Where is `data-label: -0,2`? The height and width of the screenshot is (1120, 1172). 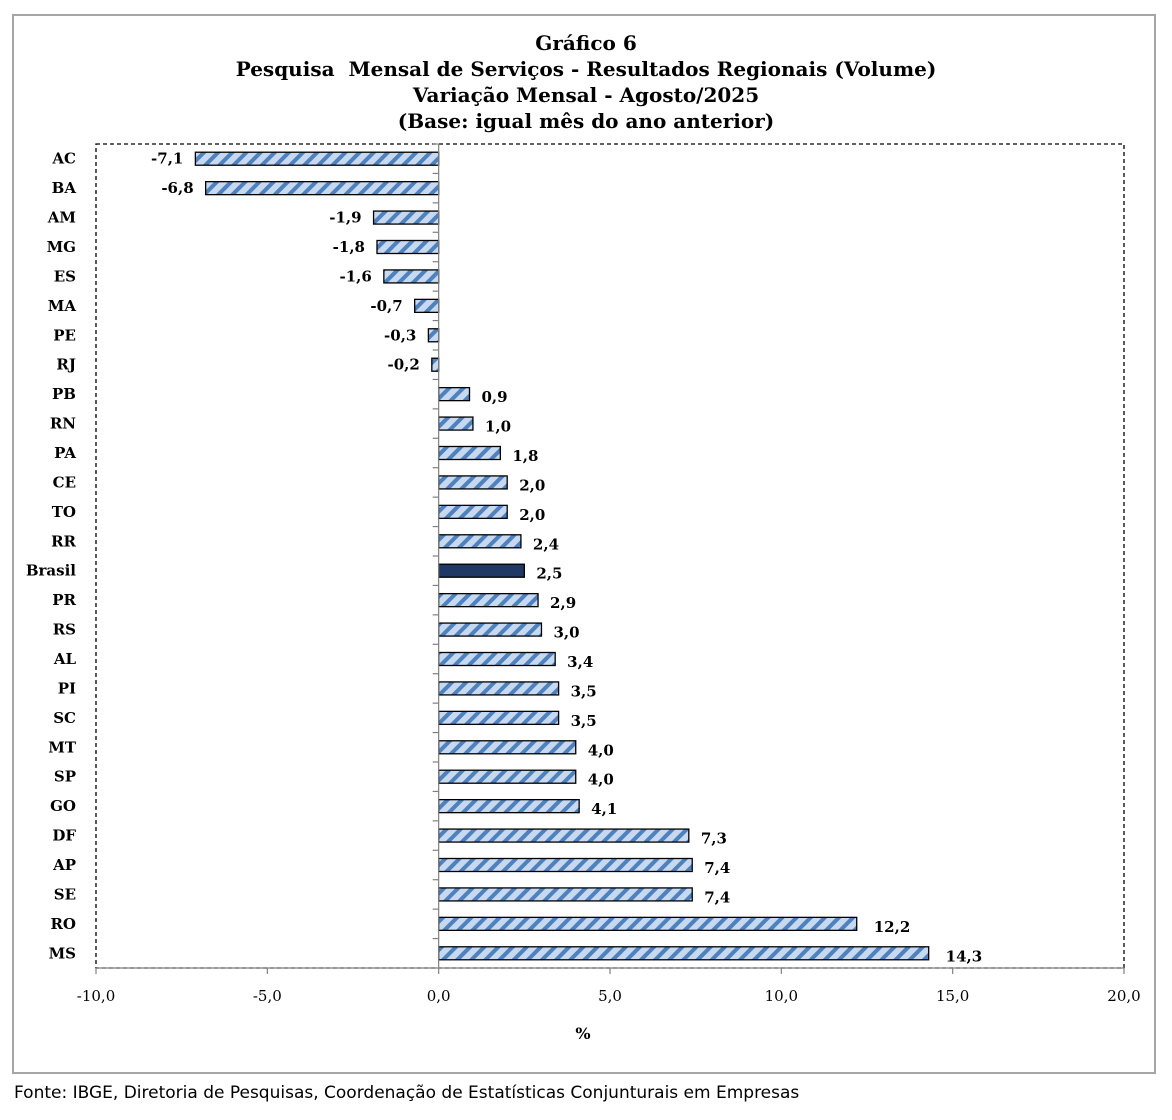
data-label: -0,2 is located at coordinates (403, 365).